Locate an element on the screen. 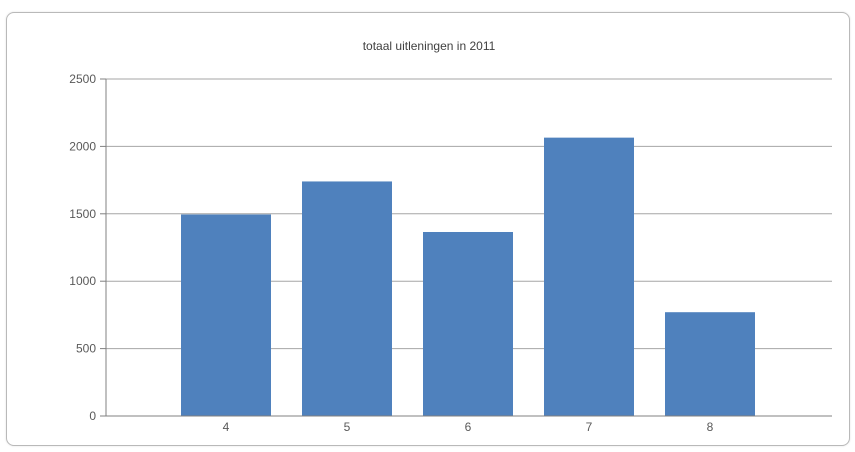 Image resolution: width=855 pixels, height=452 pixels. x-tick-label: 6 is located at coordinates (468, 427).